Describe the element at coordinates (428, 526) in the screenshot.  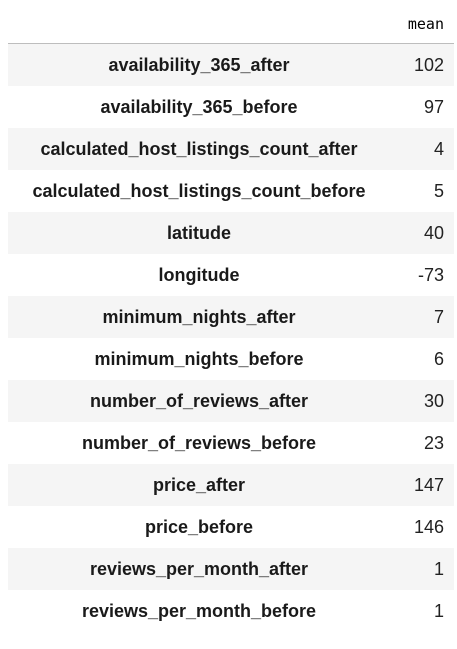
I see `row-value: 146` at that location.